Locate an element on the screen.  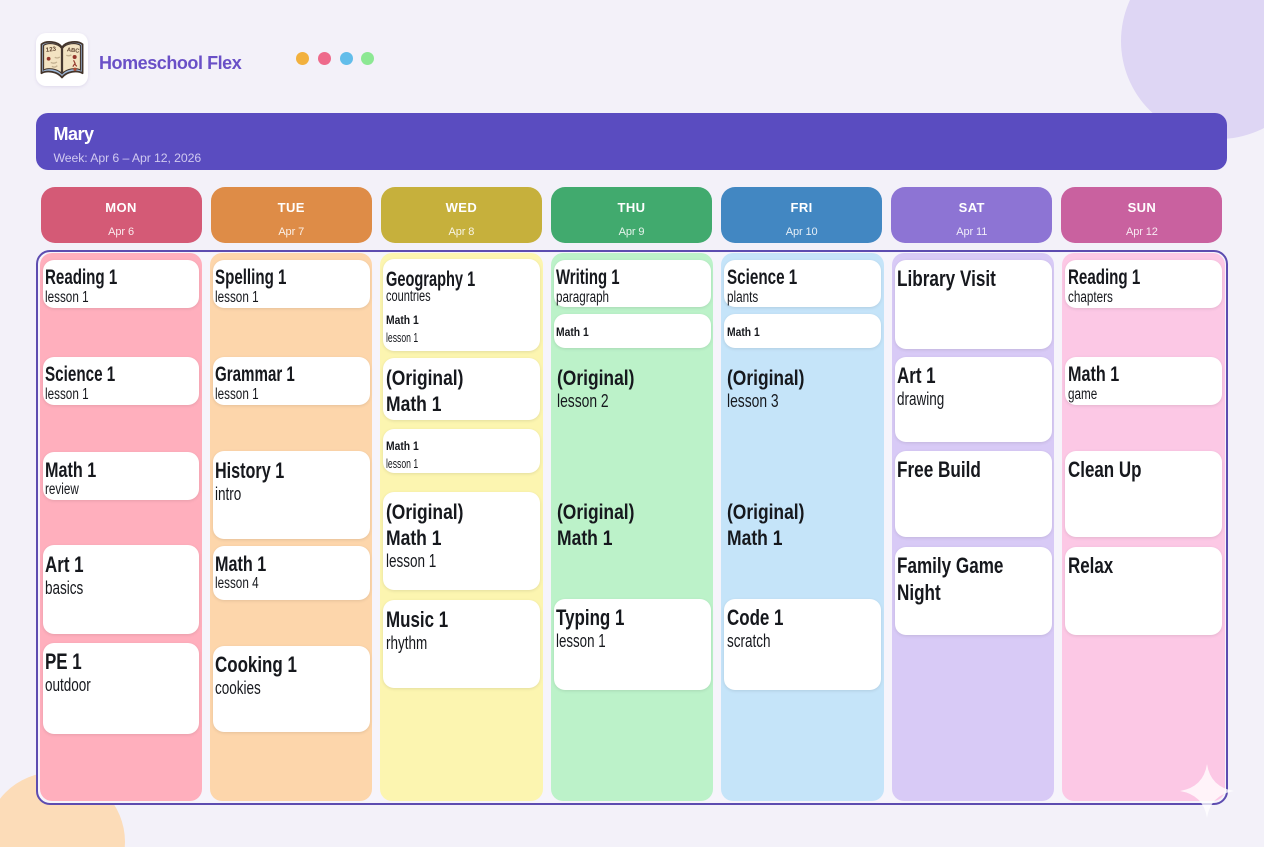
svg-text: ABC is located at coordinates (72, 50).